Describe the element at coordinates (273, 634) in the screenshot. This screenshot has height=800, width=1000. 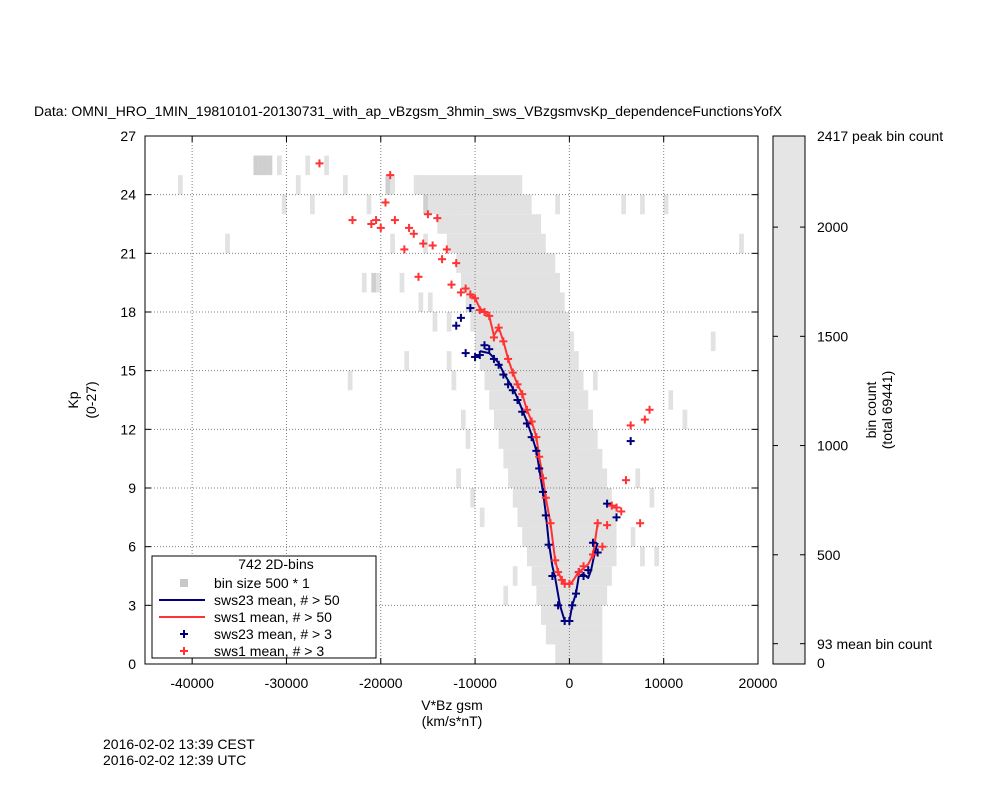
I see `legend-entry-label: sws23 mean, # > 3` at that location.